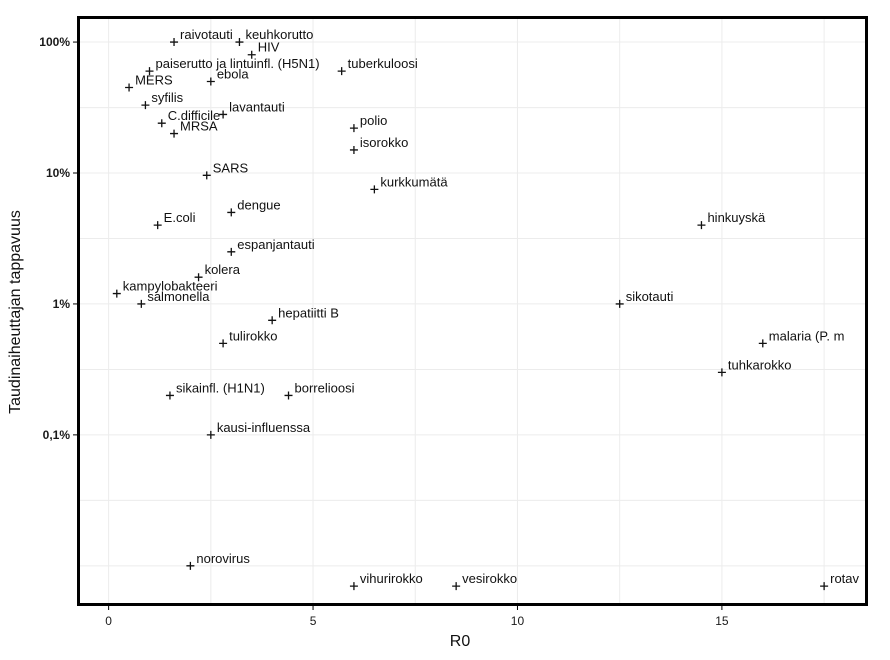 The image size is (890, 660). Describe the element at coordinates (233, 73) in the screenshot. I see `point-label: ebola` at that location.